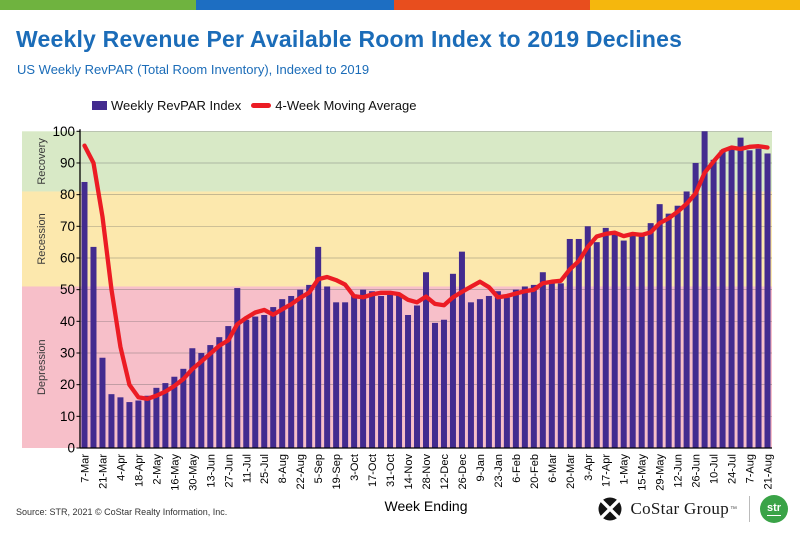 This screenshot has height=534, width=800. Describe the element at coordinates (175, 472) in the screenshot. I see `x-tick-label: 16-May` at that location.